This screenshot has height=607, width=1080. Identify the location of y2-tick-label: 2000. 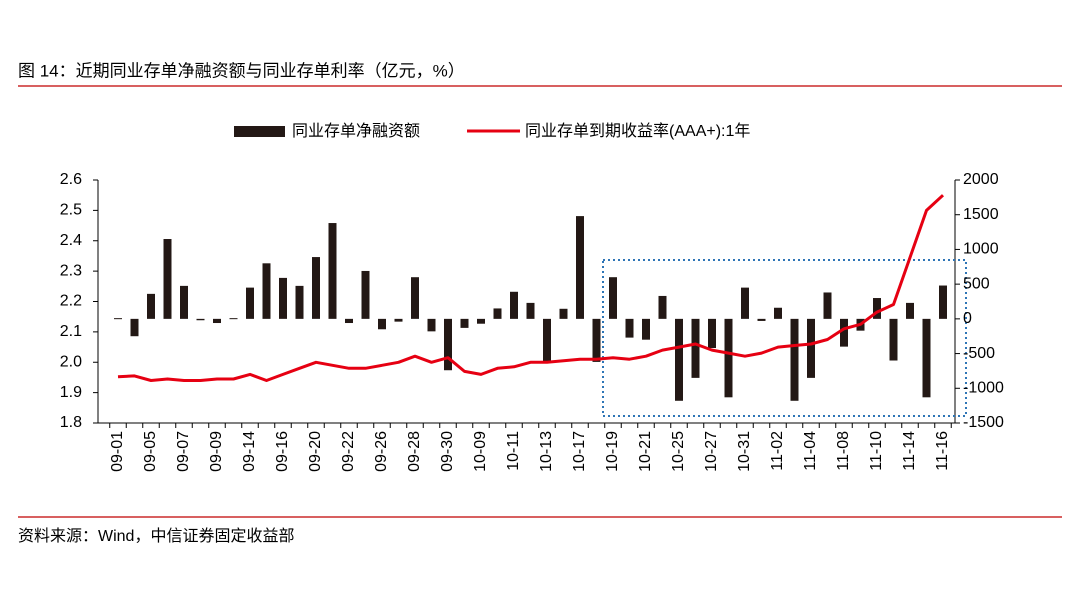
(981, 179).